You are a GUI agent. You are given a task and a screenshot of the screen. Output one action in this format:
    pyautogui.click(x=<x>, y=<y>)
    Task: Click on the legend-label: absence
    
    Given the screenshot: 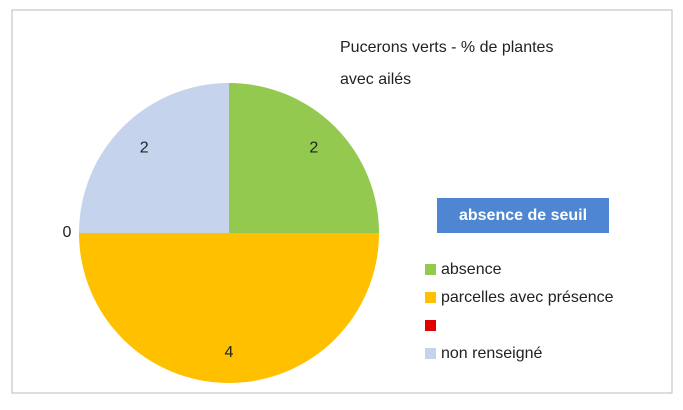 What is the action you would take?
    pyautogui.click(x=471, y=269)
    